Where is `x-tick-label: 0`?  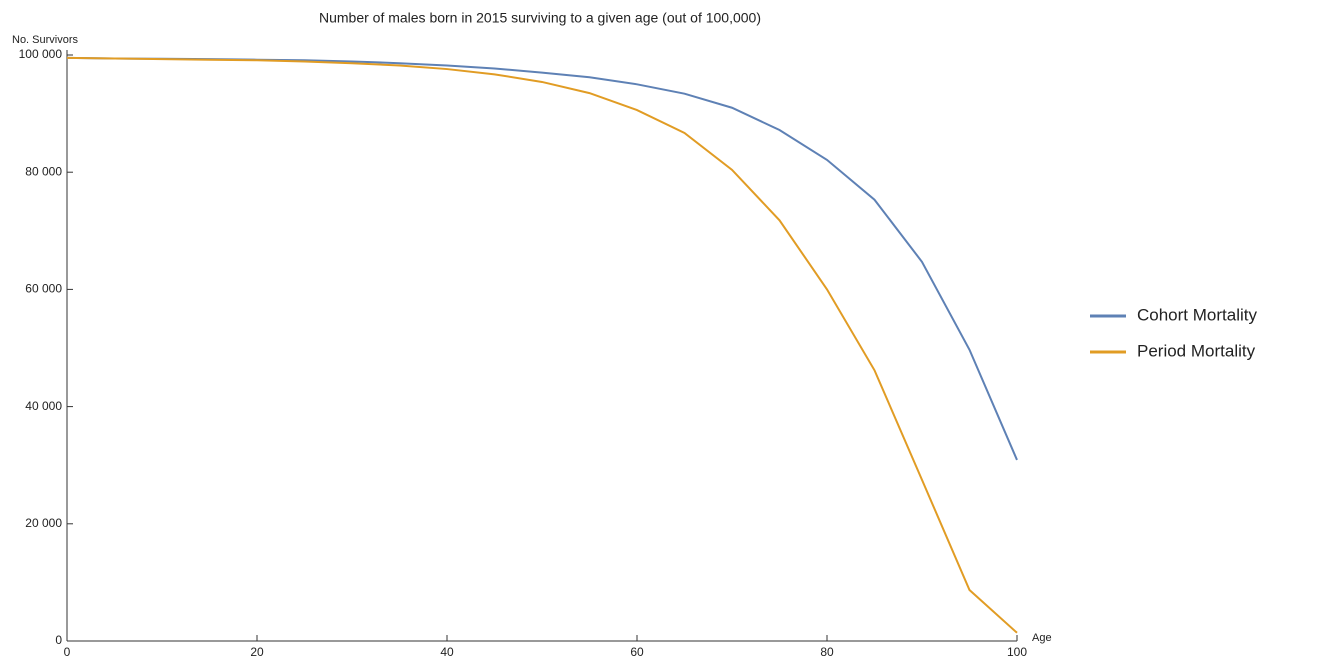 x-tick-label: 0 is located at coordinates (67, 652).